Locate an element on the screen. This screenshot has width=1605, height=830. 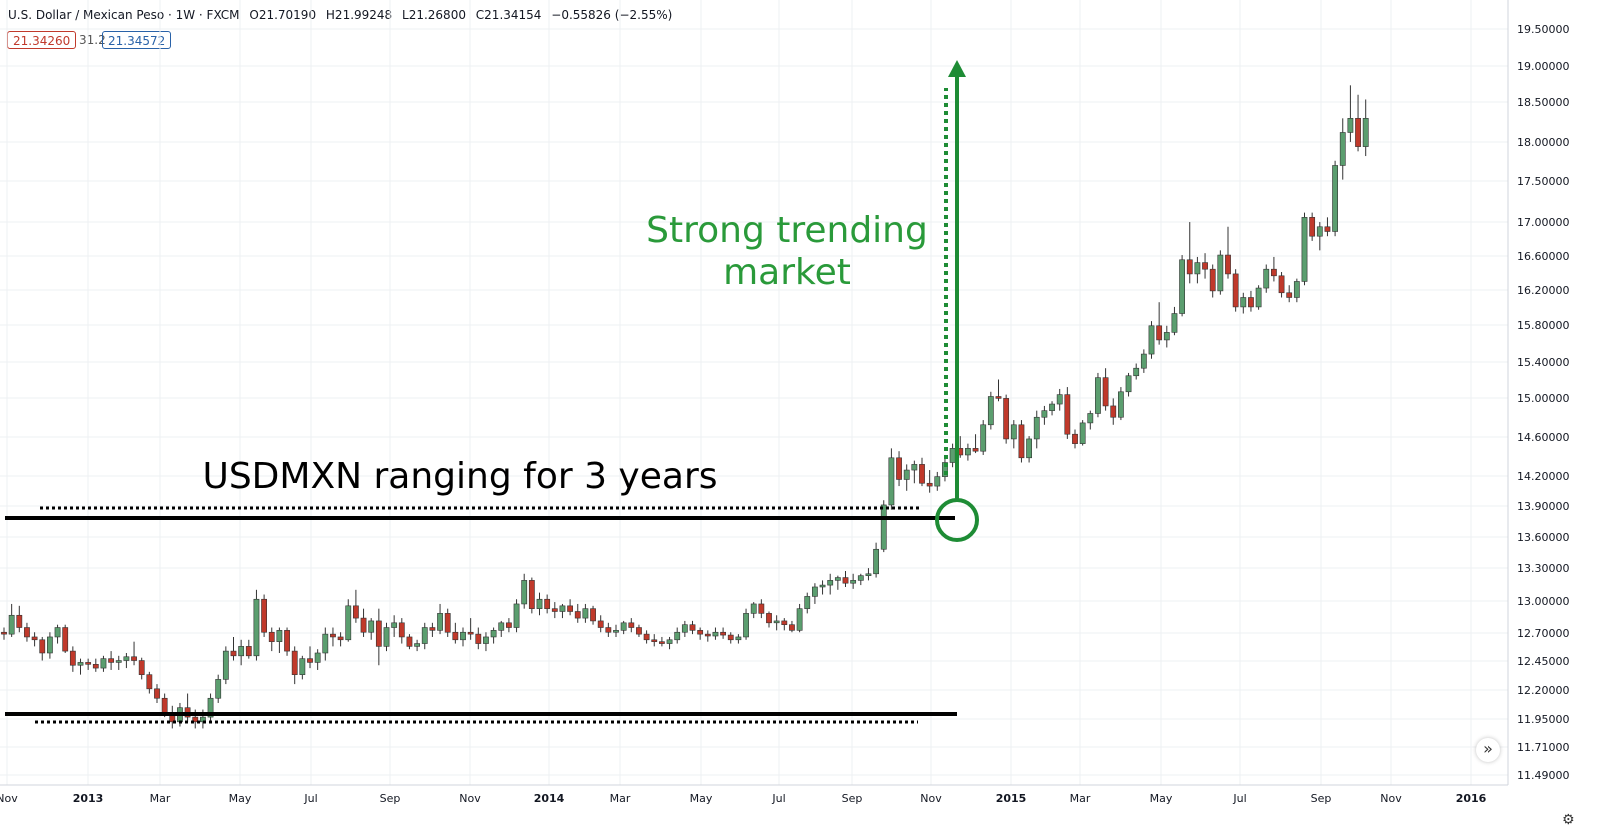
y-tick-label: 15.00000 is located at coordinates (1543, 398).